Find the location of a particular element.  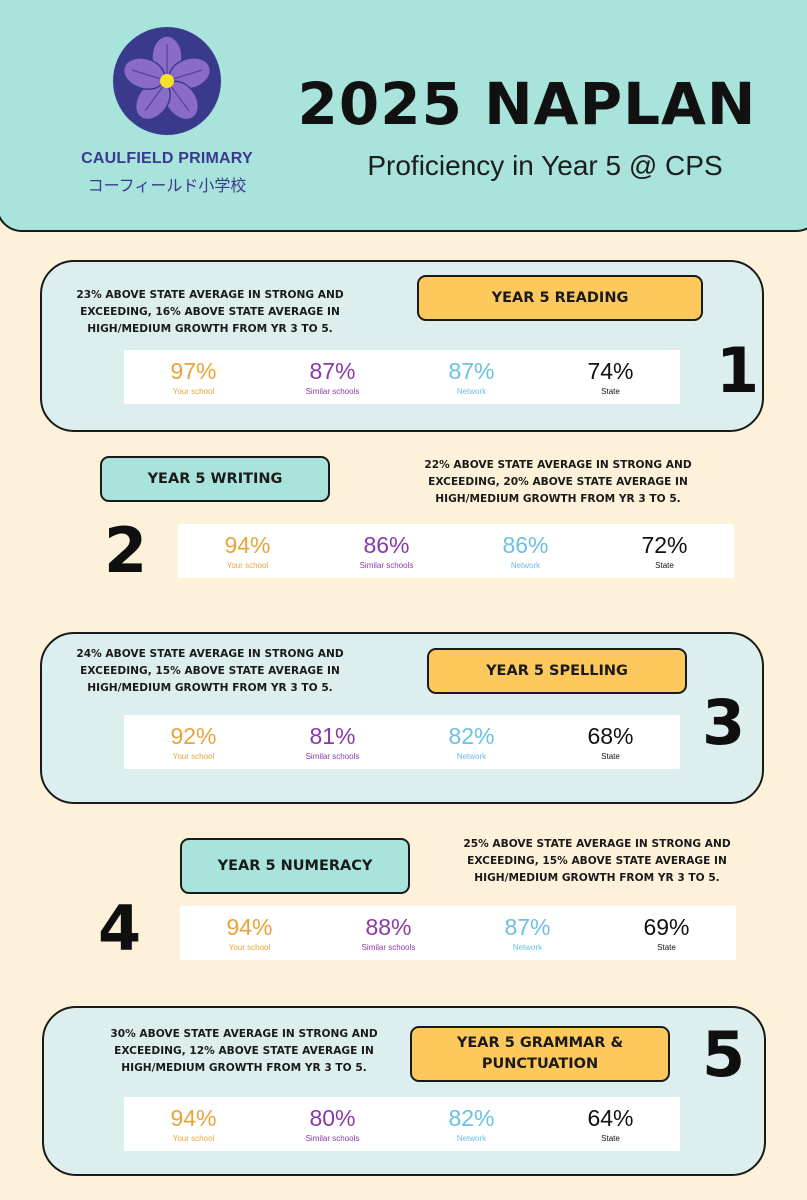

section-number: 4 is located at coordinates (120, 928).